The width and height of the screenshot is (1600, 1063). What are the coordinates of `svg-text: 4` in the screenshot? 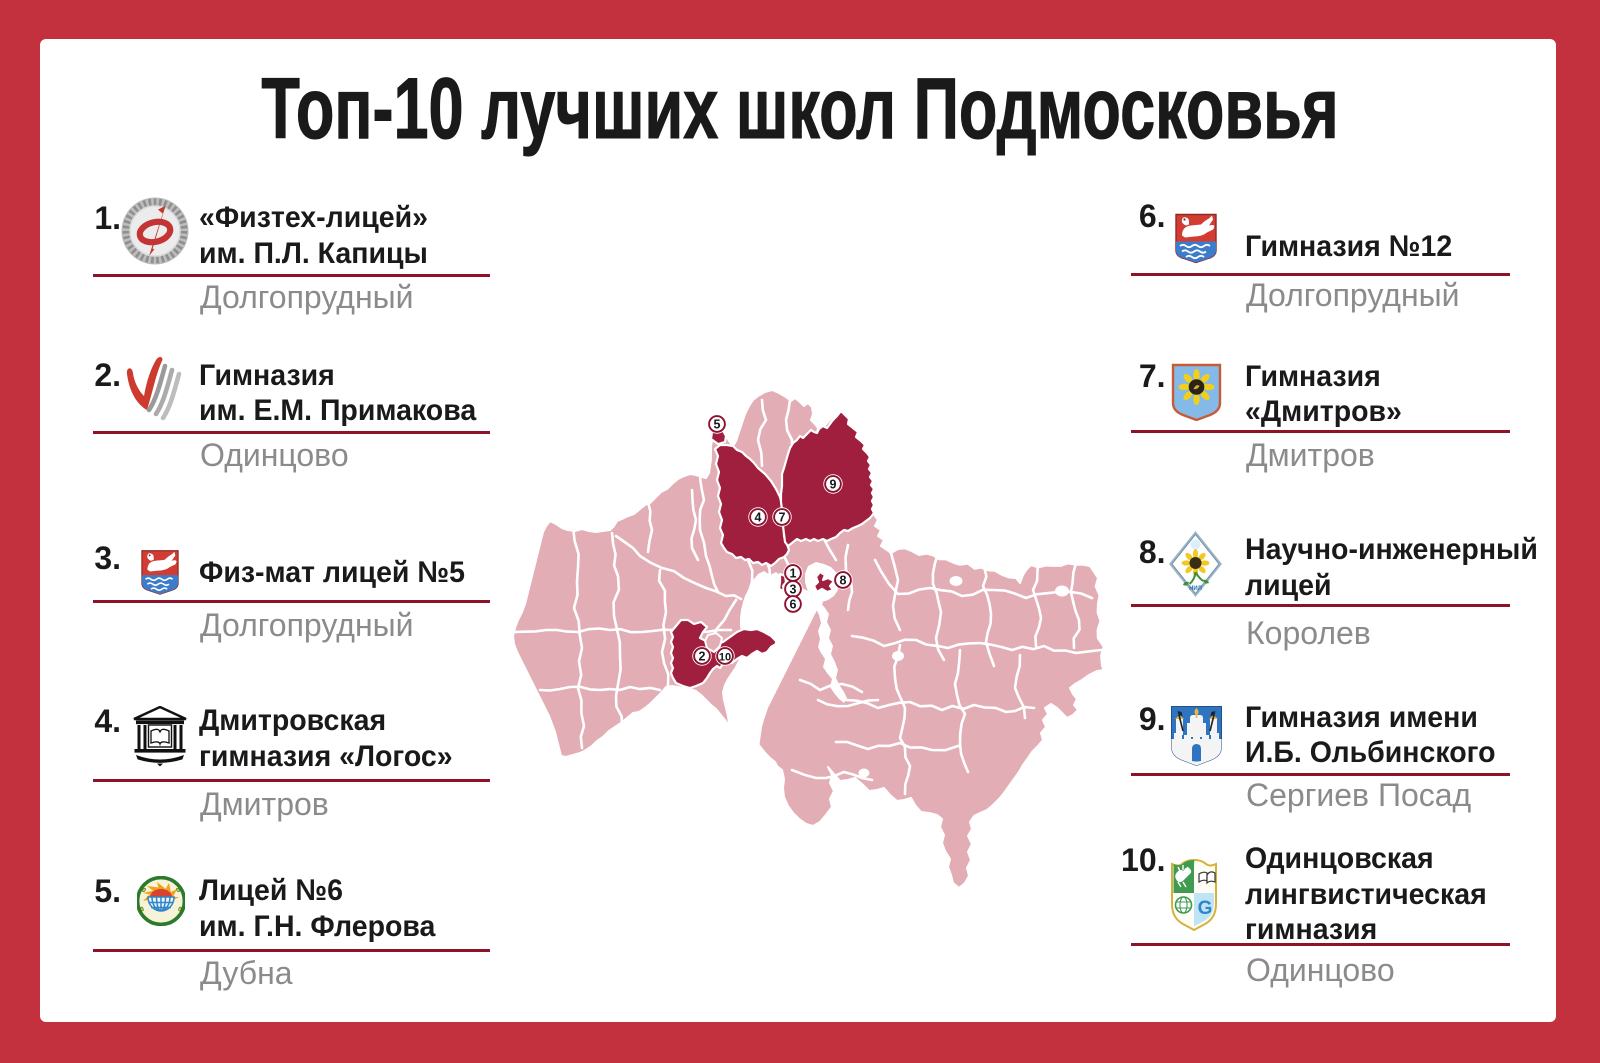 It's located at (758, 517).